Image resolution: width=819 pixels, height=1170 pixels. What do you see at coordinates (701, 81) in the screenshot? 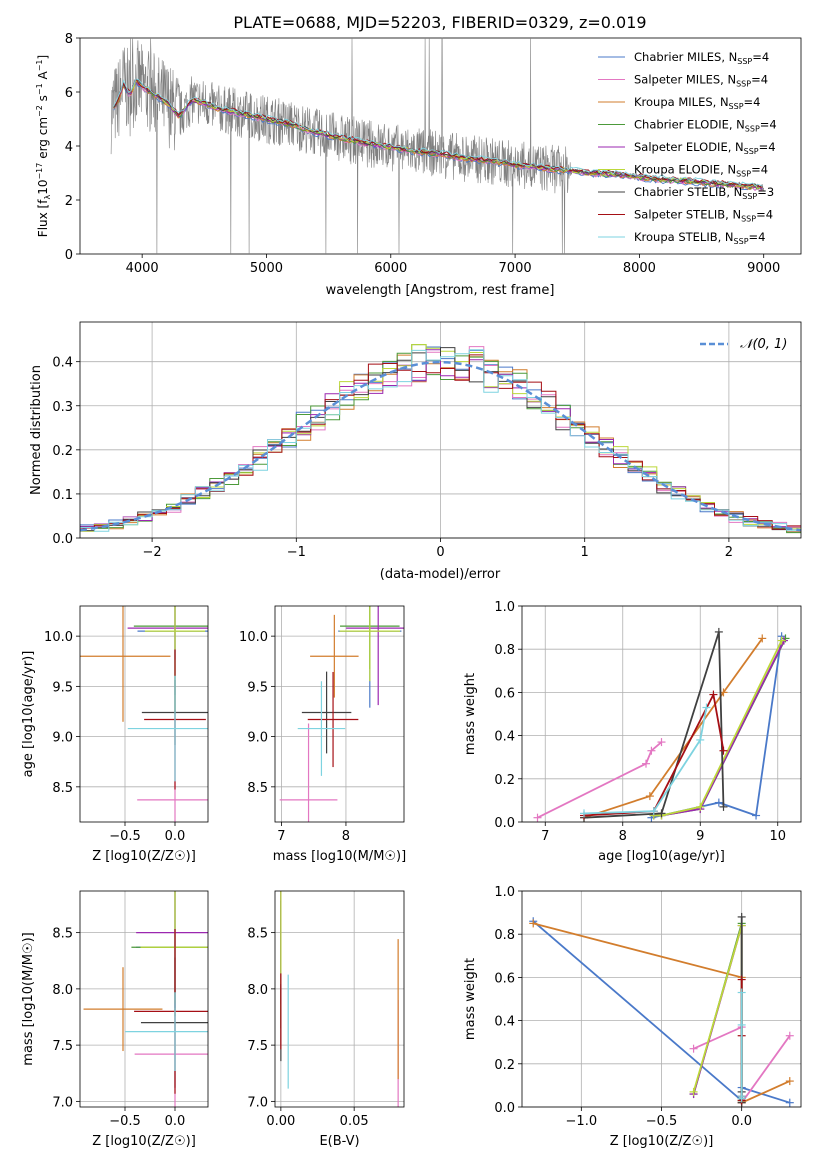
I see `legend-label: Salpeter MILES, NSSP=4` at bounding box center [701, 81].